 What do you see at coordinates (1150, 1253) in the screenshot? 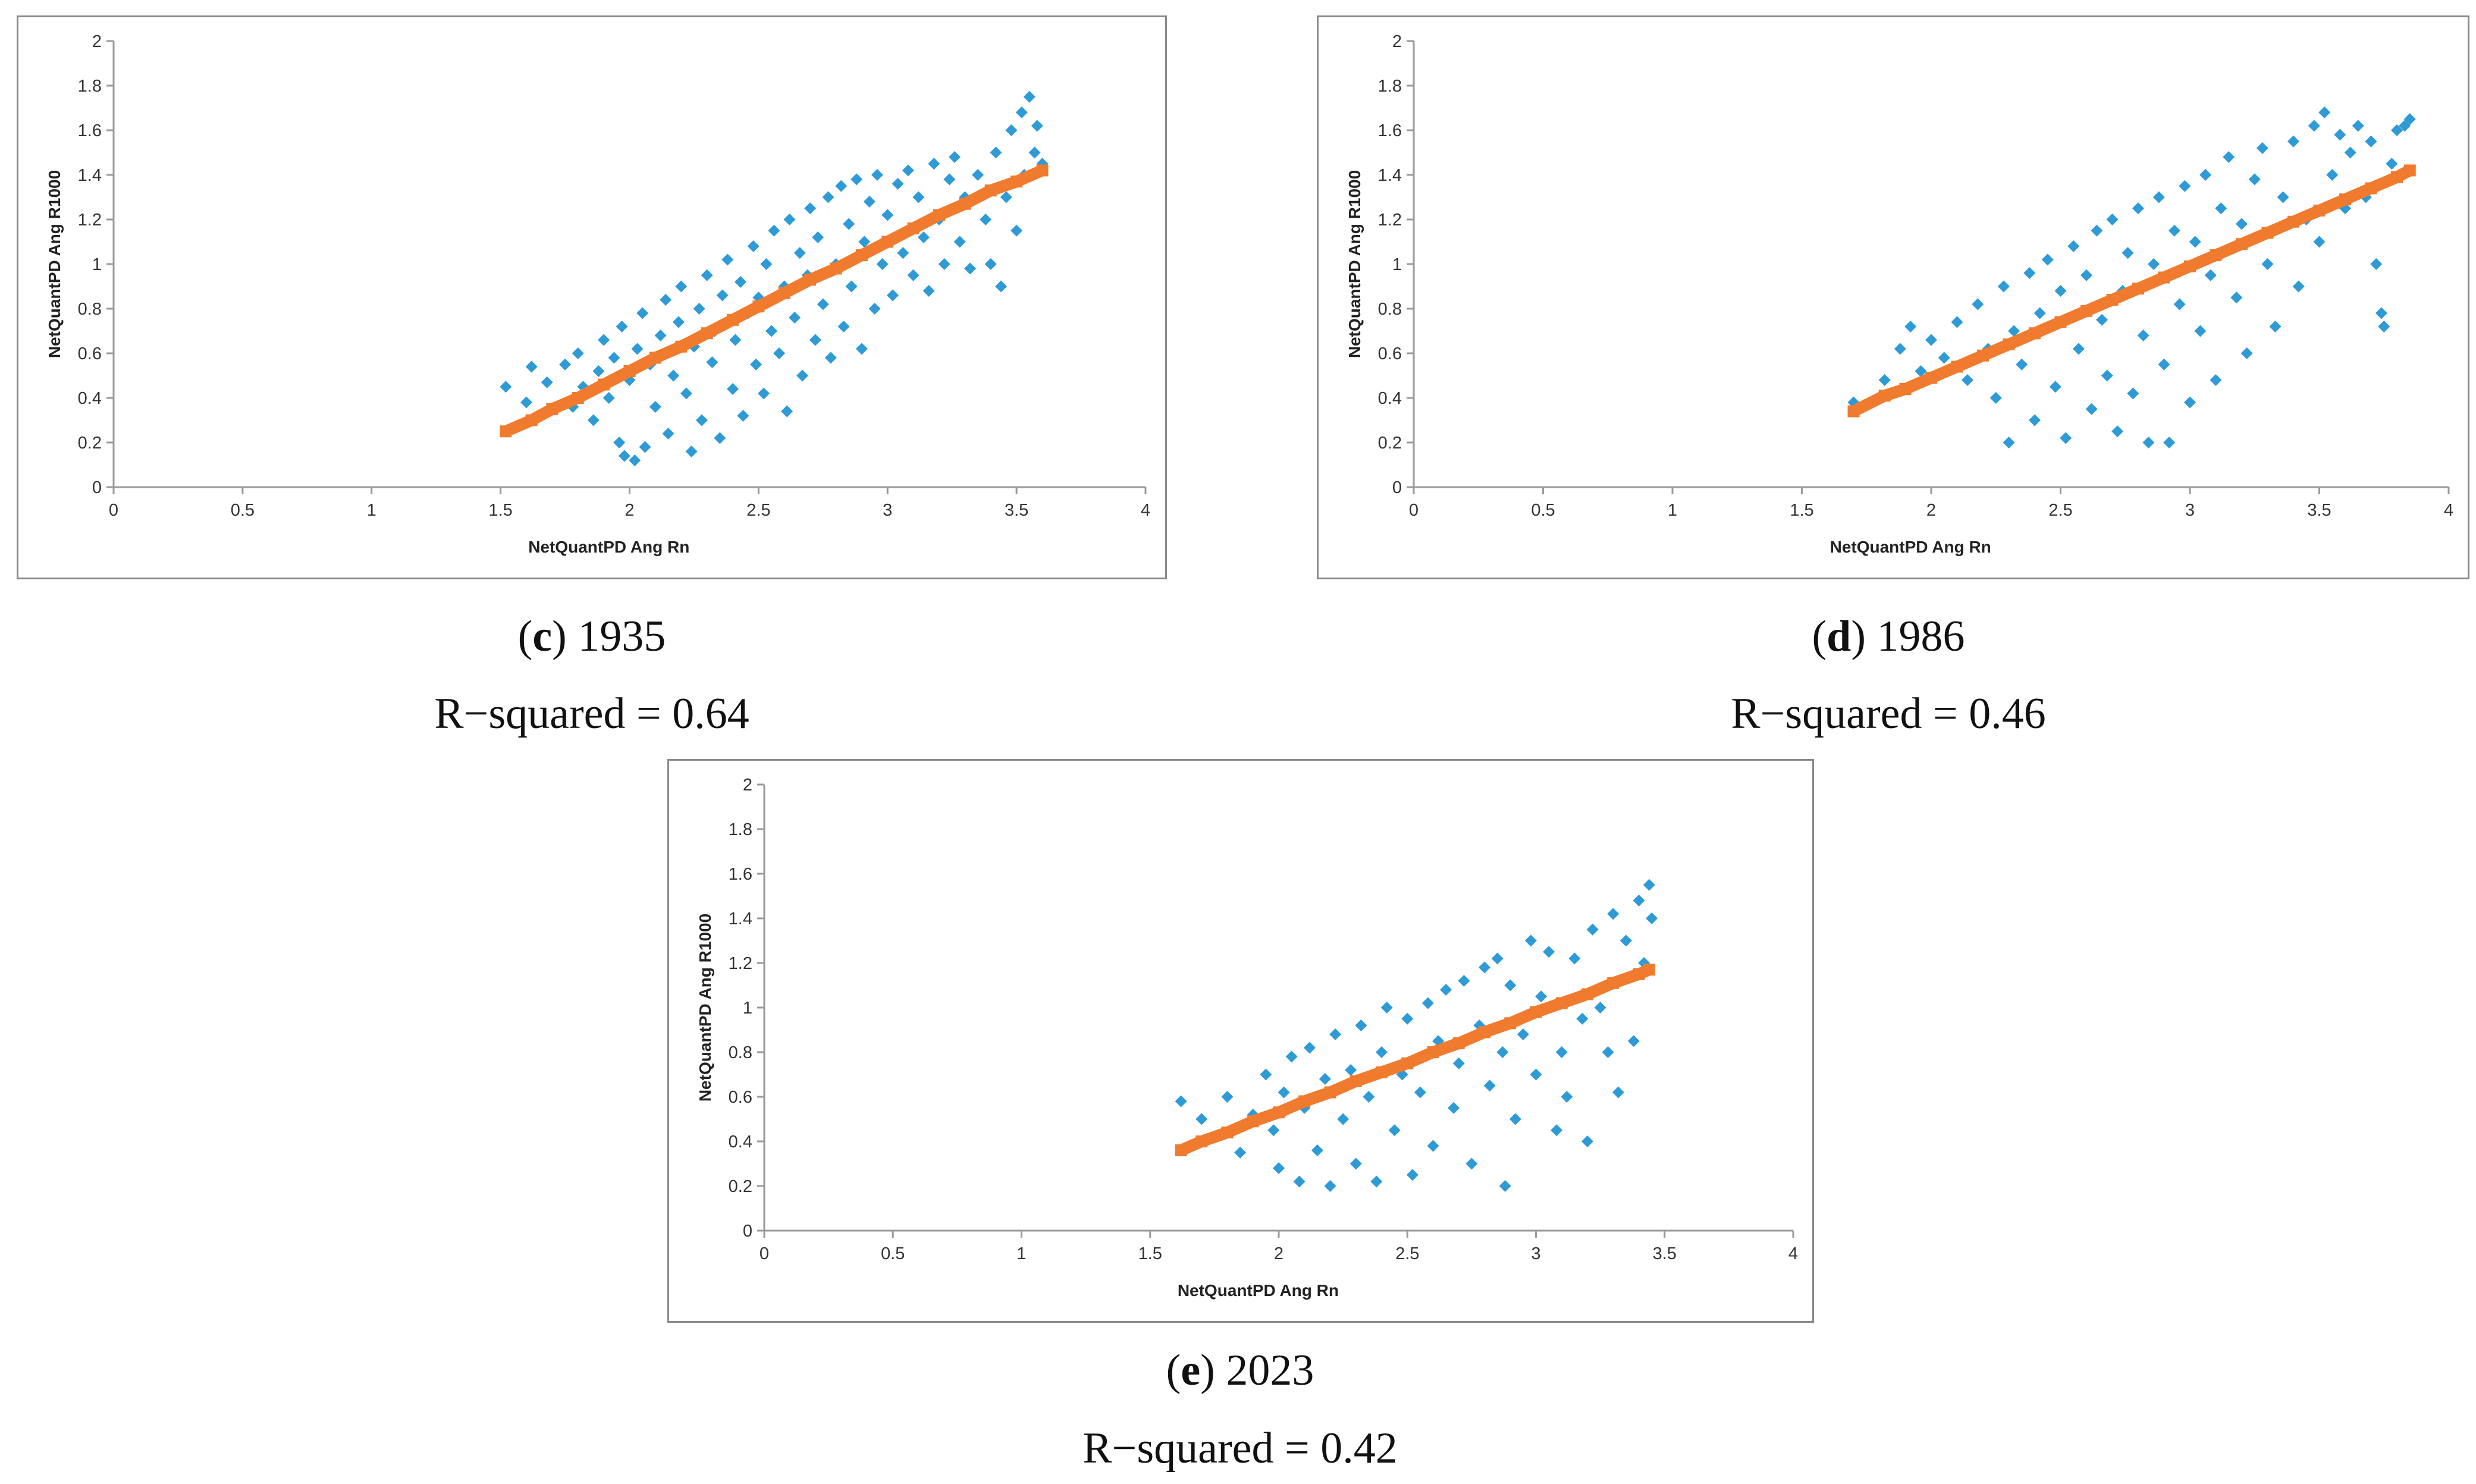
I see `x-tick-label: 1.5` at bounding box center [1150, 1253].